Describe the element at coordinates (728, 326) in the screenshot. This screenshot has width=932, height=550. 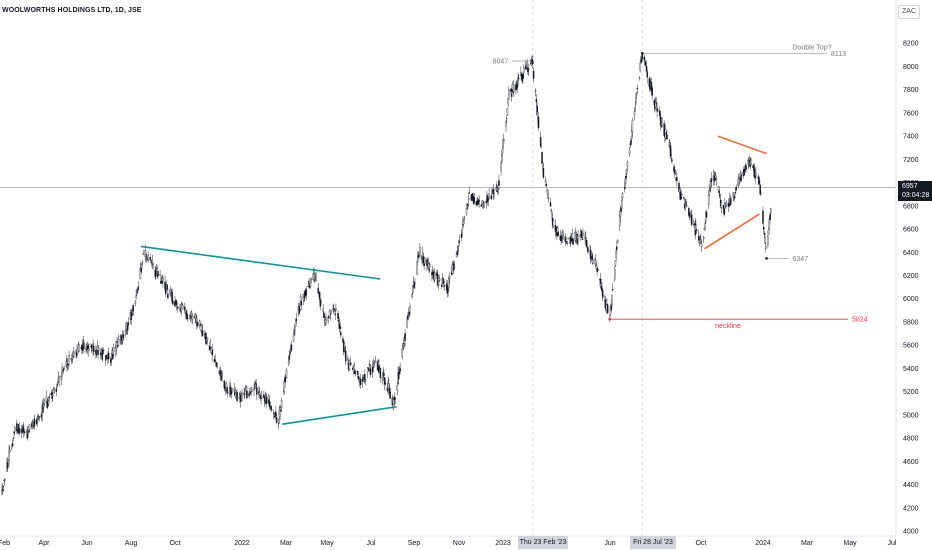
I see `neckline-label: neckline` at that location.